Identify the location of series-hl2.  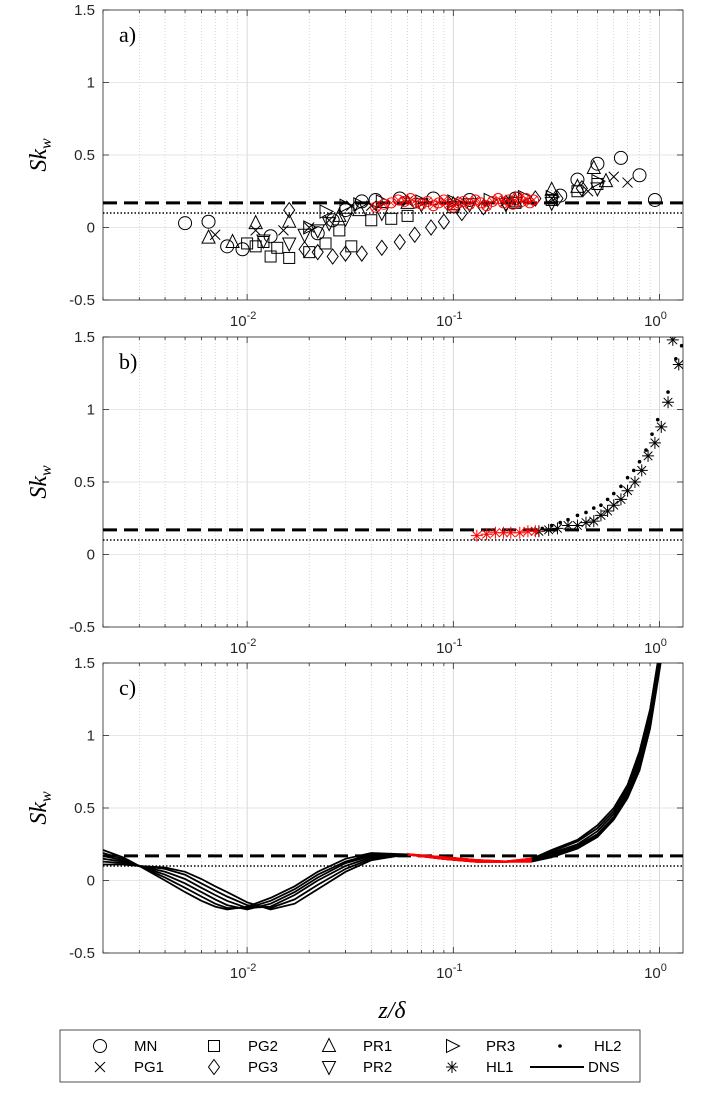
(611, 437).